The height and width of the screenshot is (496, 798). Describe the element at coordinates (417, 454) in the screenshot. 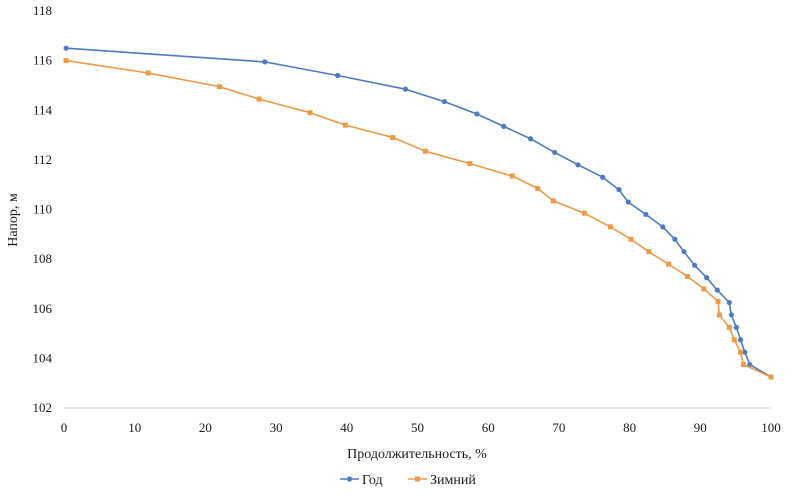

I see `x-axis-title: Продолжительность, %` at that location.